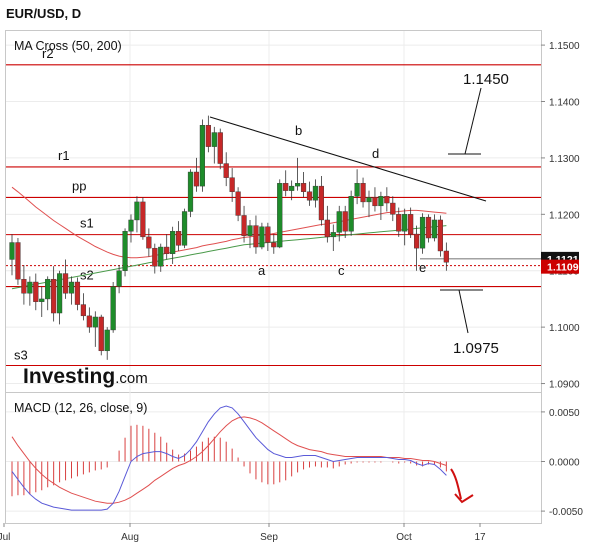 This screenshot has width=599, height=550. I want to click on pivot-label-r1: r1, so click(64, 155).